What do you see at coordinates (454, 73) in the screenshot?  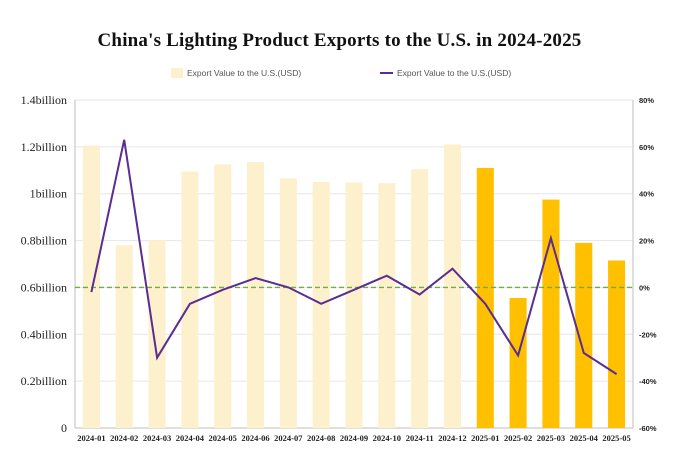 I see `legend-label-line: Export Value to the U.S.(USD)` at bounding box center [454, 73].